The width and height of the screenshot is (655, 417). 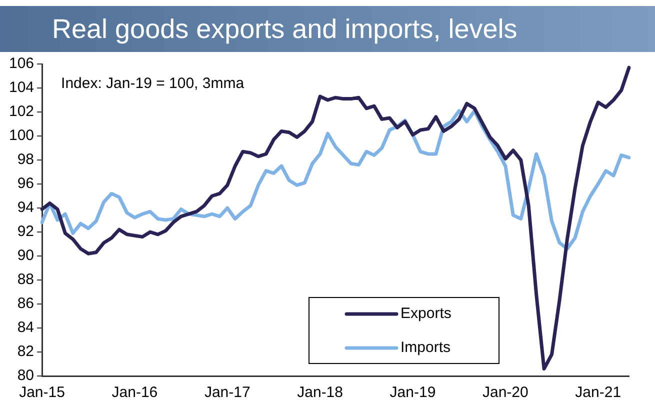 What do you see at coordinates (21, 63) in the screenshot?
I see `y-tick-label: 106` at bounding box center [21, 63].